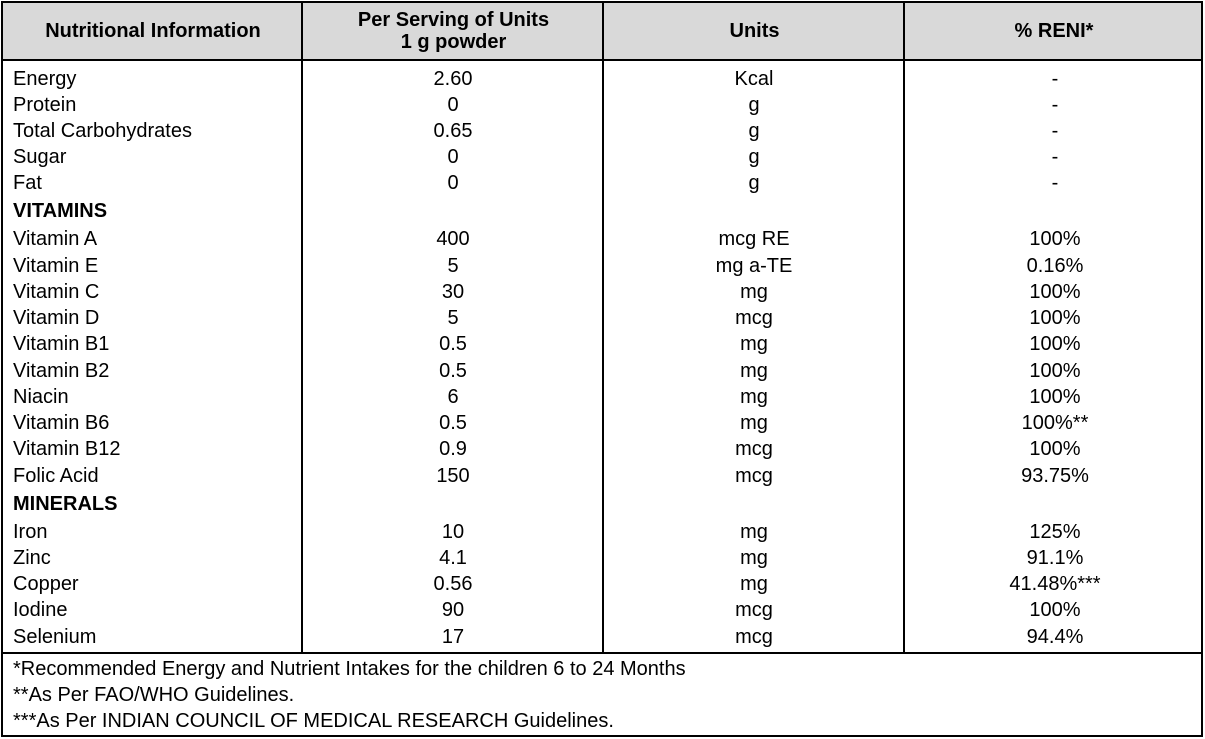 The height and width of the screenshot is (739, 1205). What do you see at coordinates (56, 318) in the screenshot?
I see `nutrient-name: Vitamin D` at bounding box center [56, 318].